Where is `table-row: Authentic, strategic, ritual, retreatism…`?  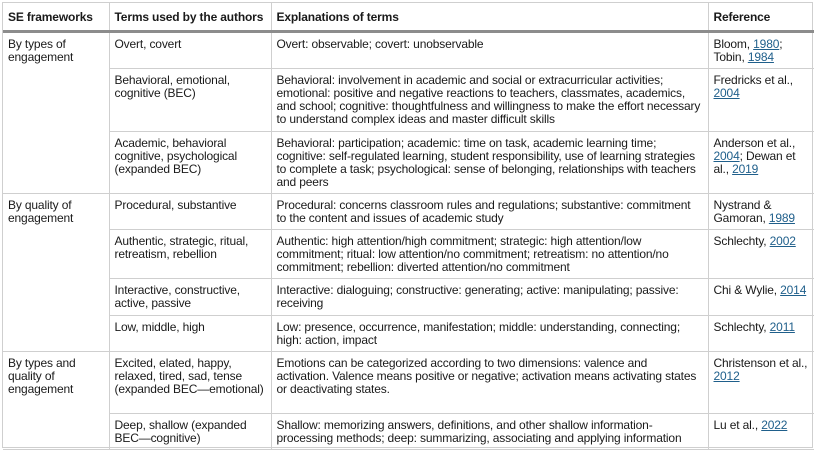
table-row: Authentic, strategic, ritual, retreatism… is located at coordinates (408, 254).